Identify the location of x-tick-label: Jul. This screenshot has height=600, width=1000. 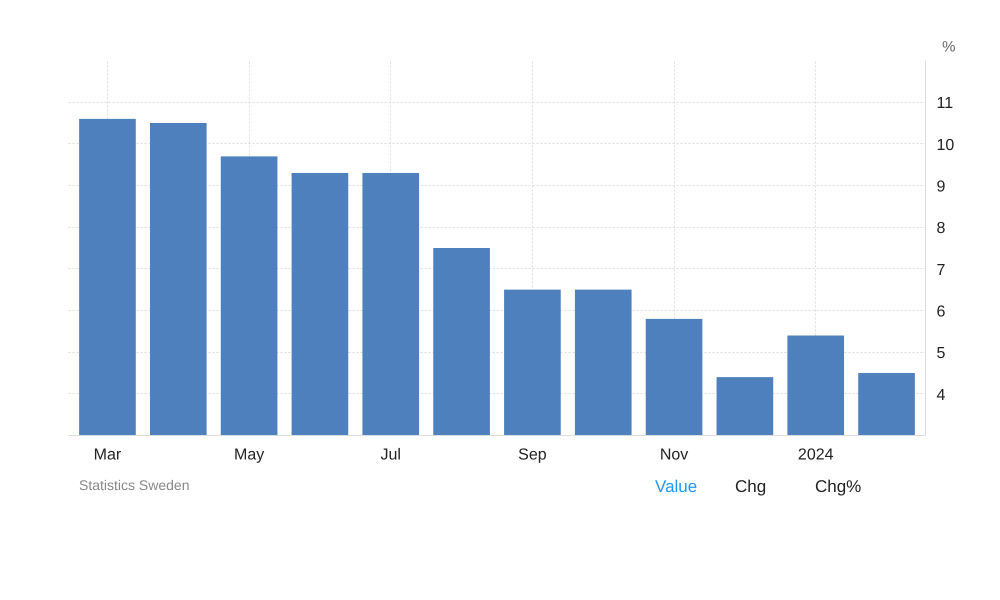
(390, 455).